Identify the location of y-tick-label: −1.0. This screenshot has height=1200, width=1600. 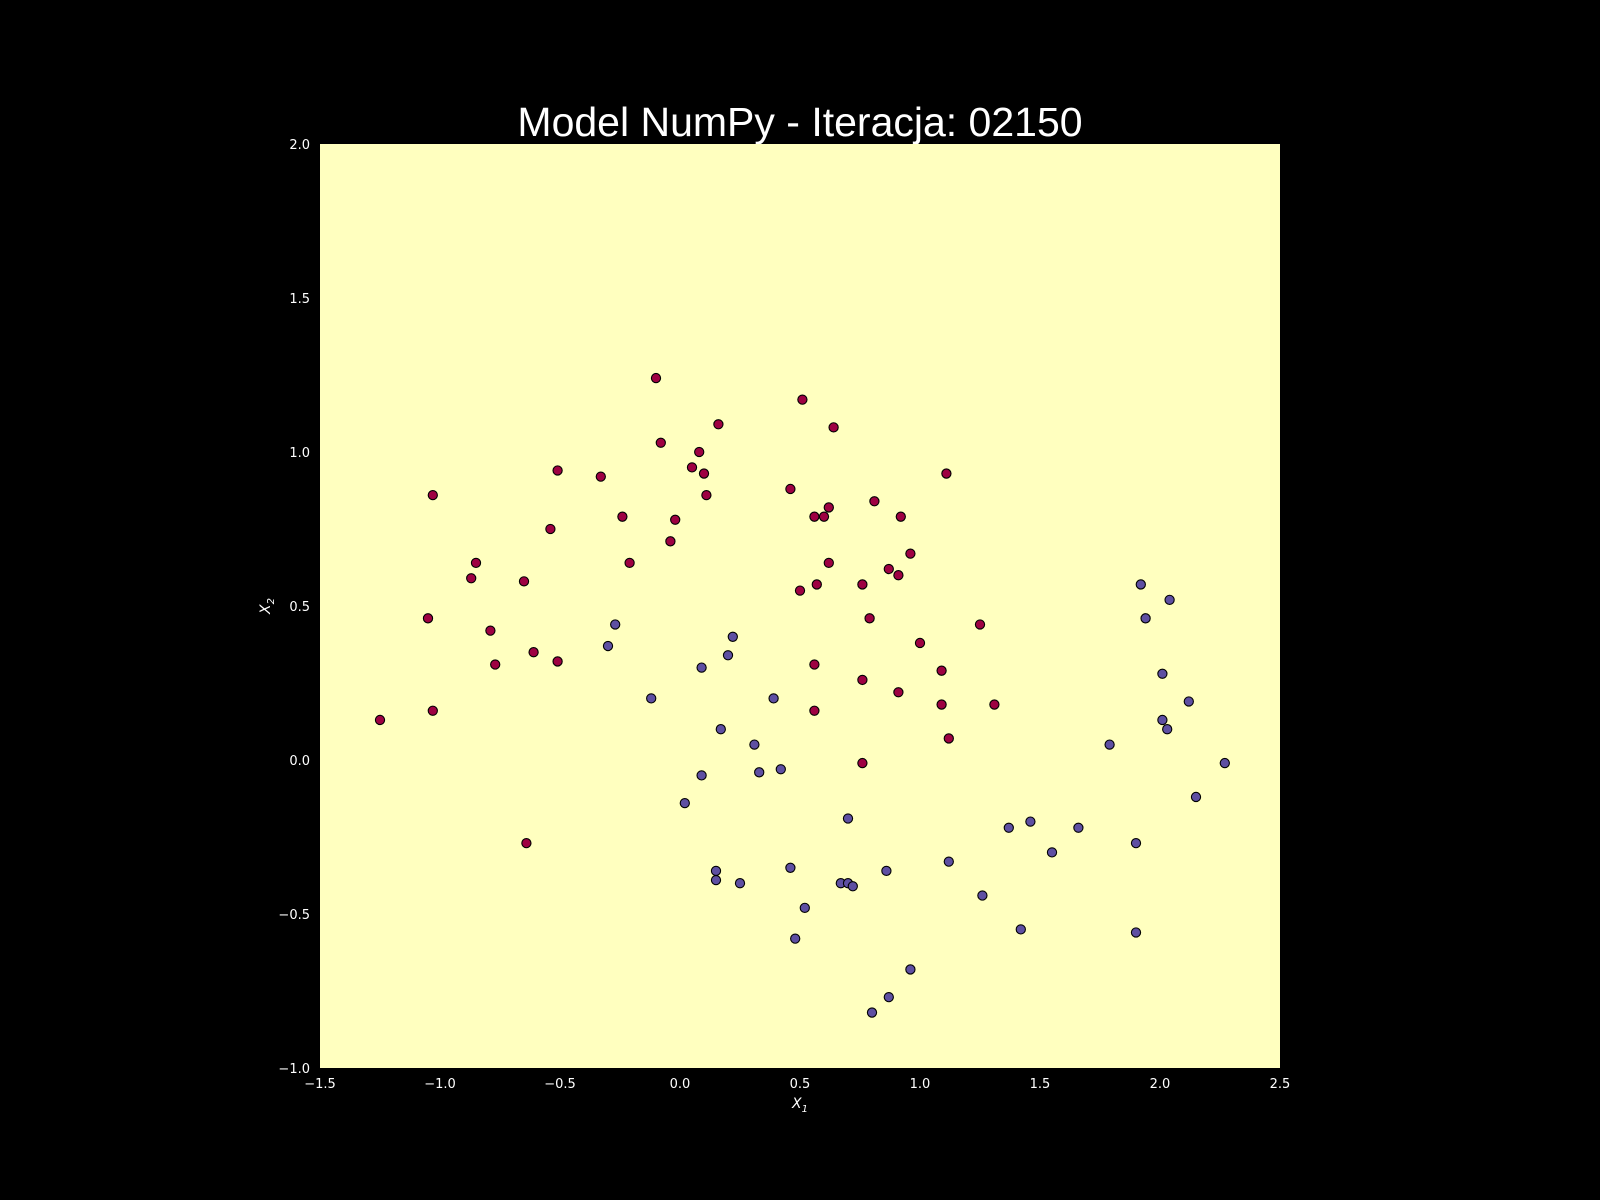
(294, 1069).